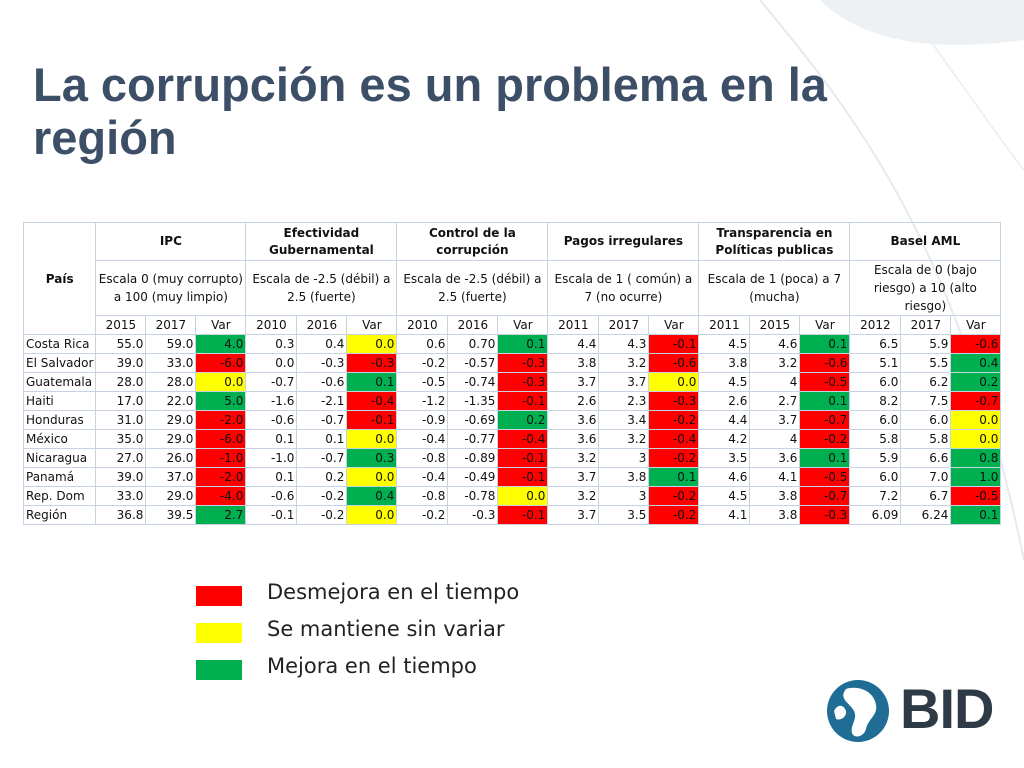  I want to click on year-column-header: 2012, so click(875, 325).